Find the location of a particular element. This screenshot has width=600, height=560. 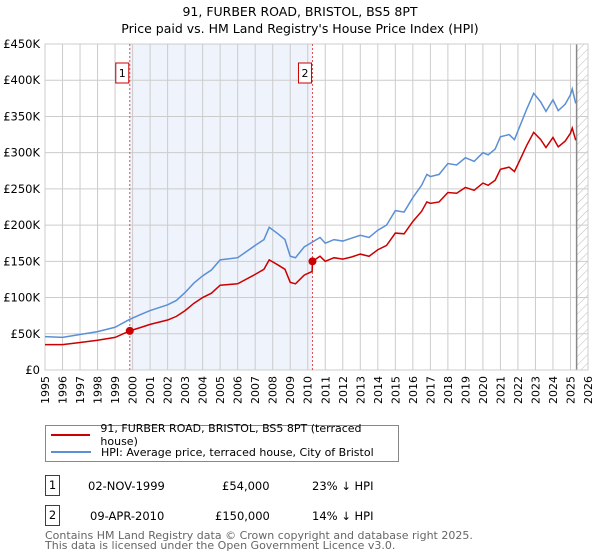

chart-title: 91, FURBER ROAD, BRISTOL, BS5 8PT is located at coordinates (300, 11).